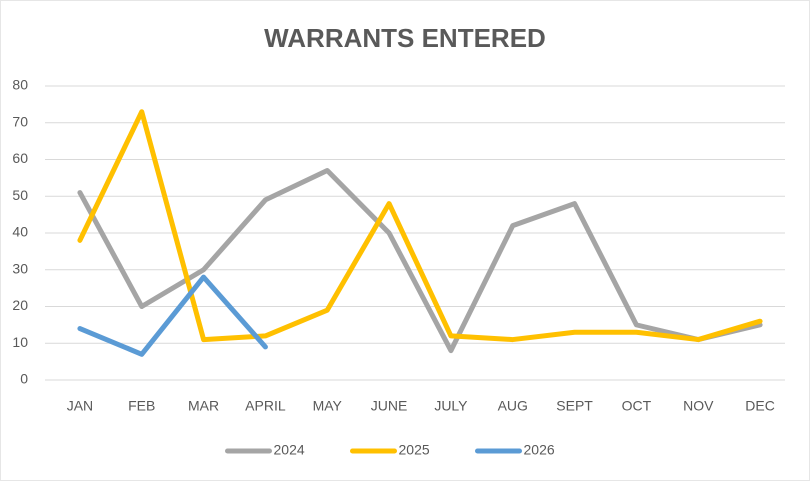 This screenshot has width=810, height=481. I want to click on series-line, so click(172, 315).